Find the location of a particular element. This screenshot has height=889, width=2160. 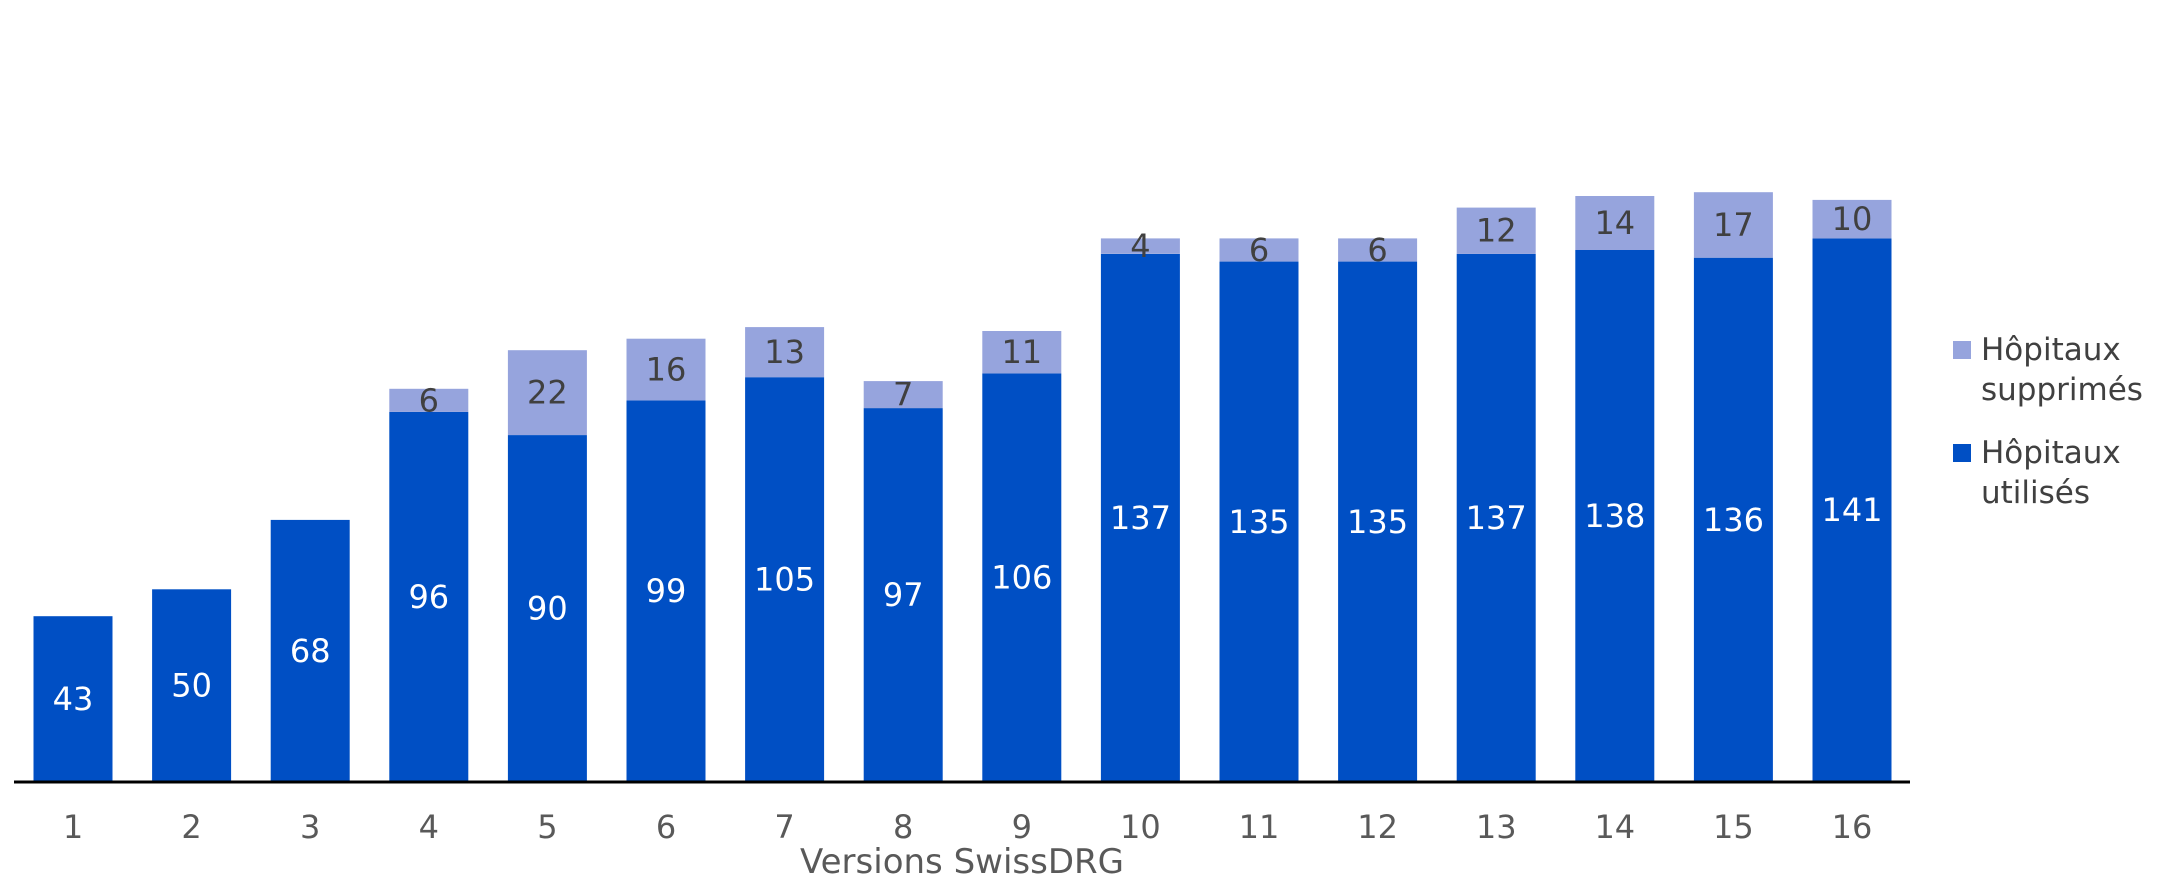

value-label-supprimes-6: 16 is located at coordinates (666, 370).